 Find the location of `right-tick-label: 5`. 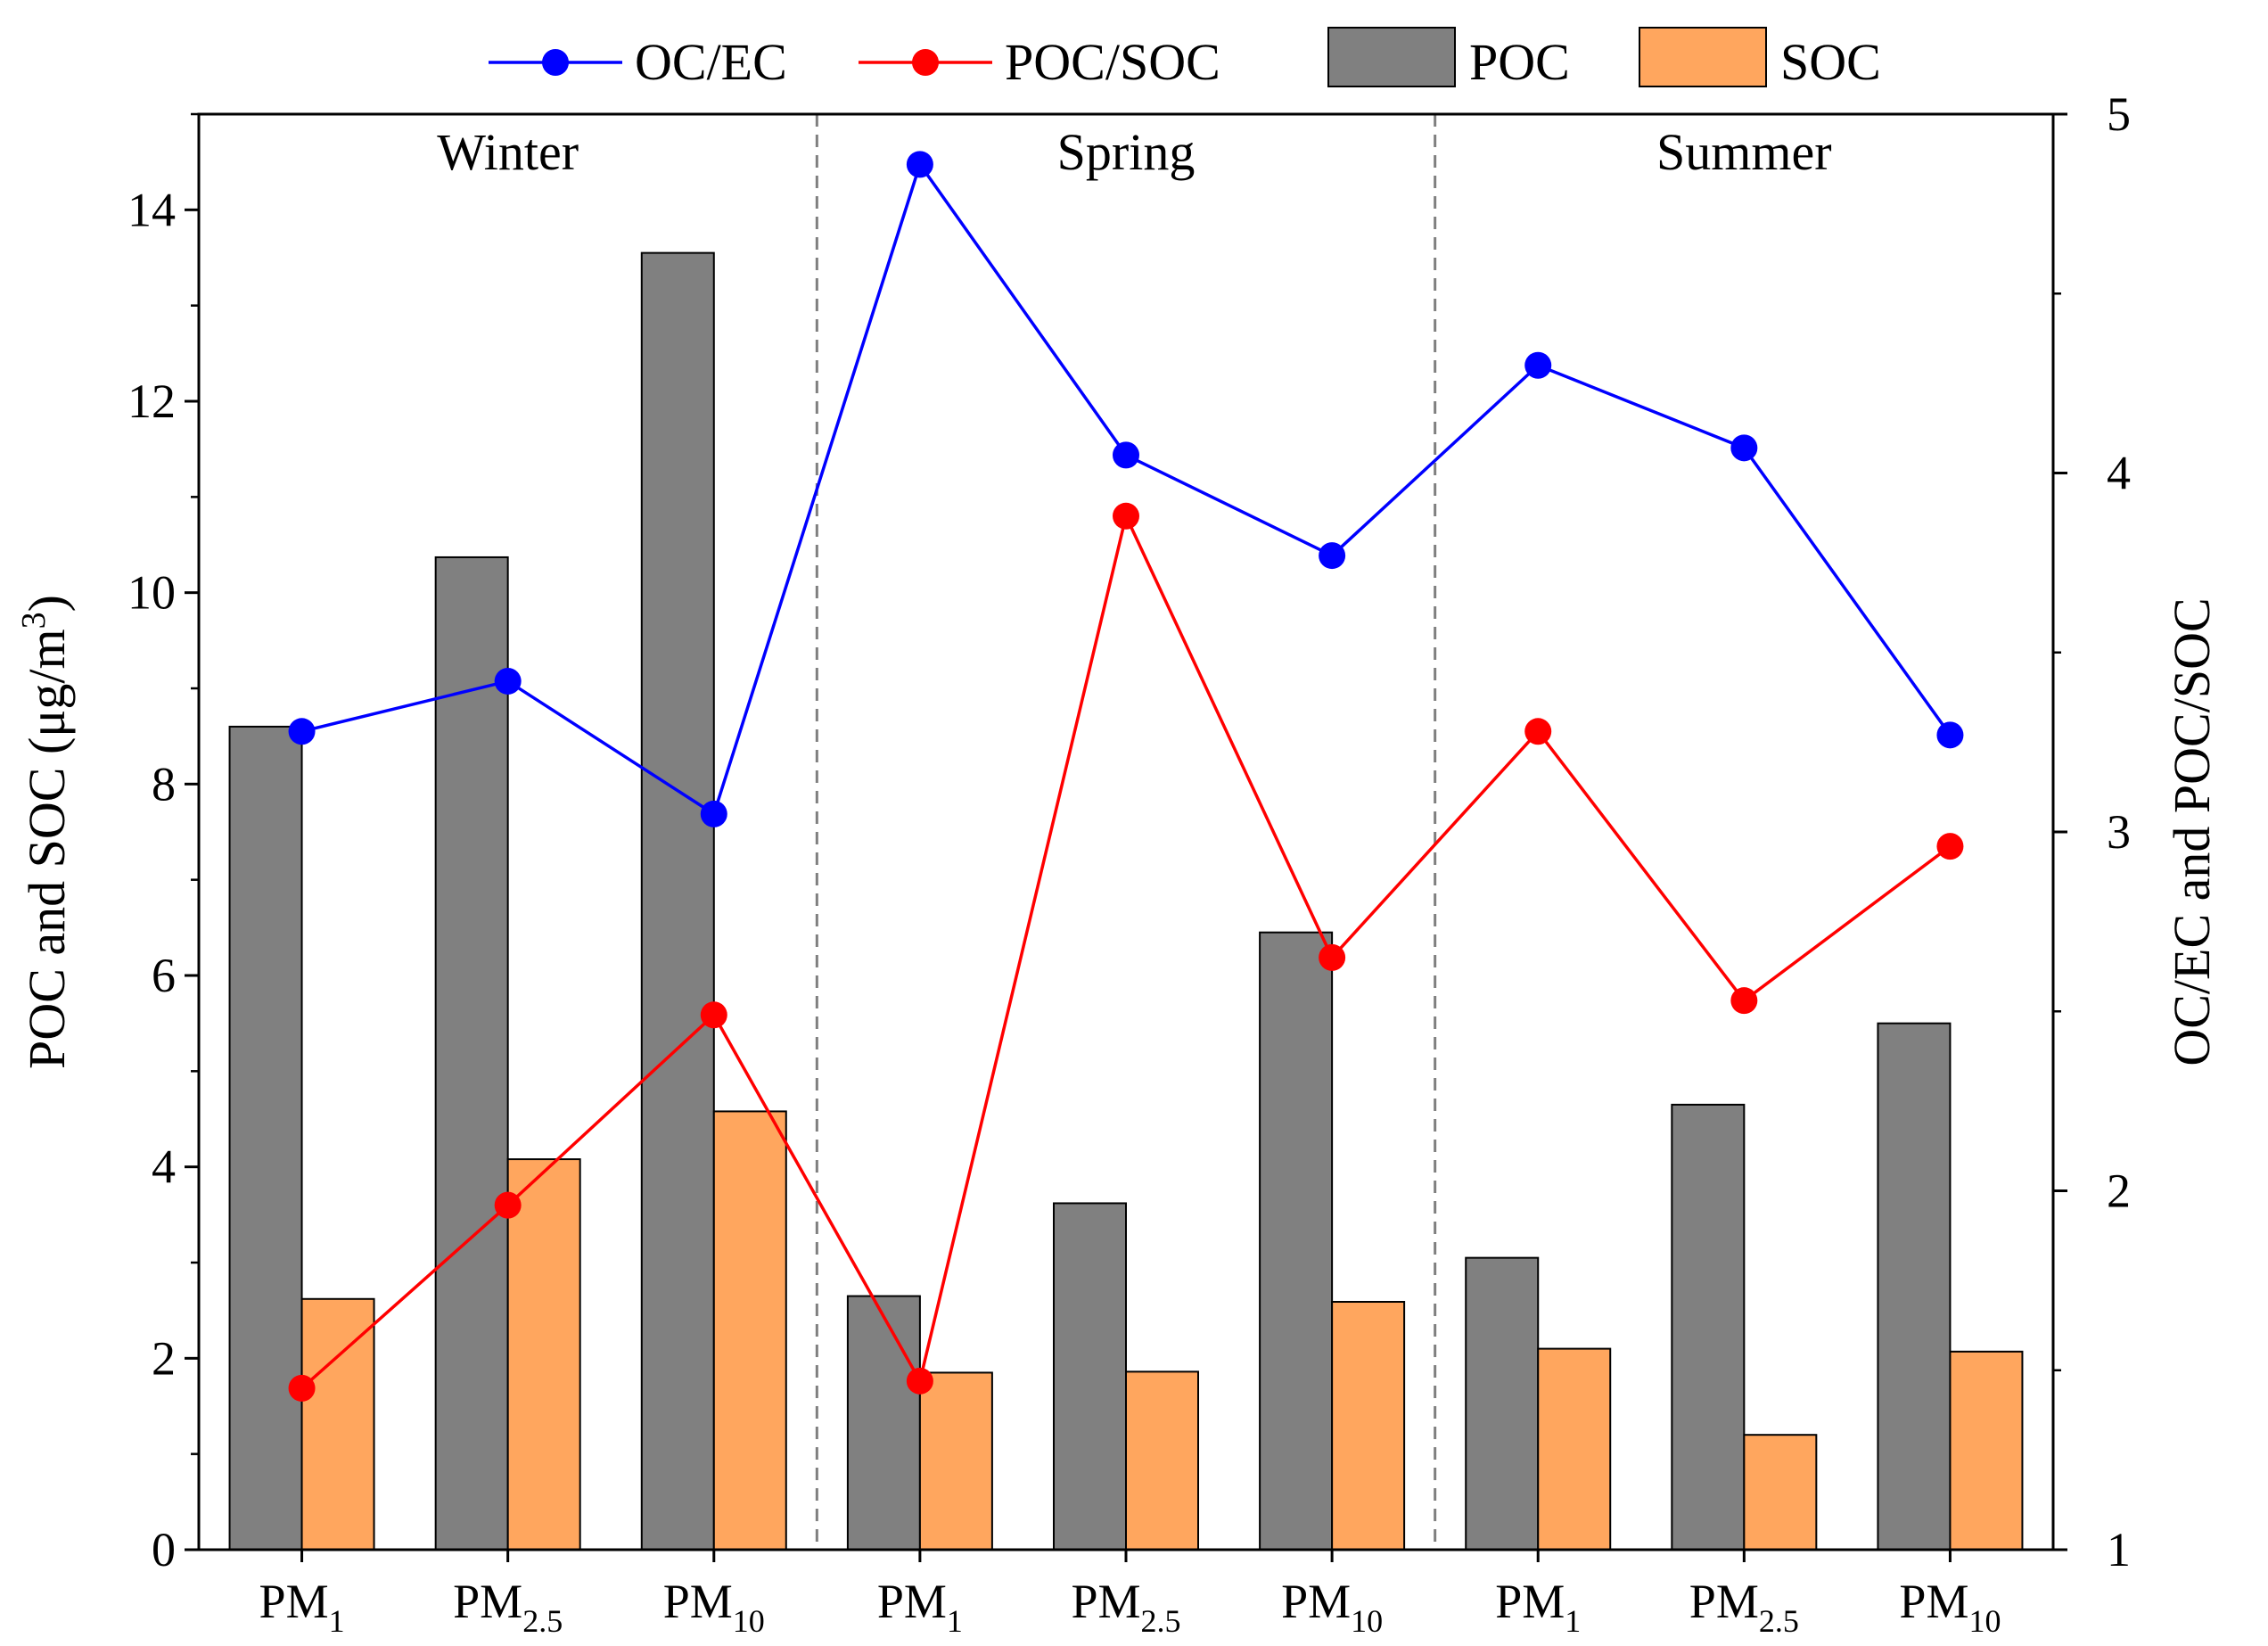

right-tick-label: 5 is located at coordinates (2119, 114).